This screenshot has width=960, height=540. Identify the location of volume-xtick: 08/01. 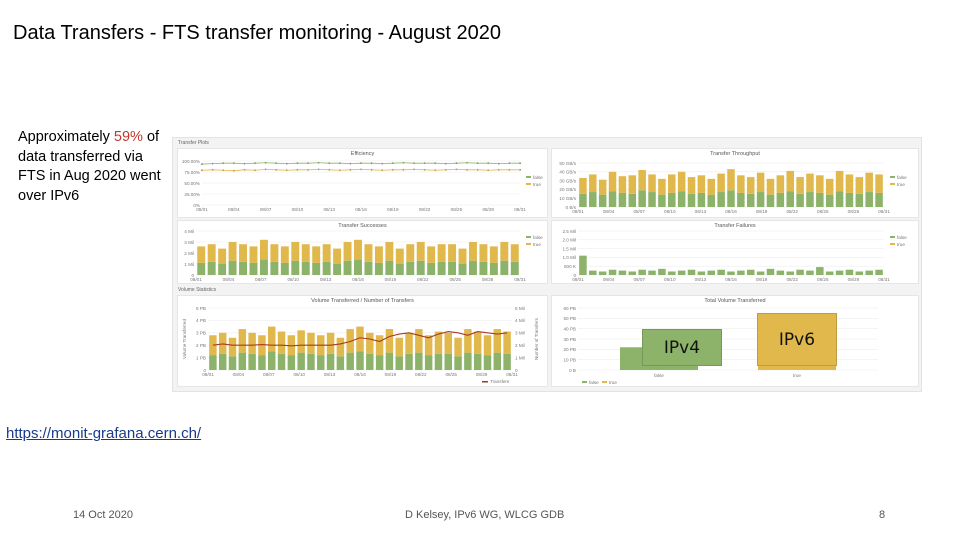
(208, 374).